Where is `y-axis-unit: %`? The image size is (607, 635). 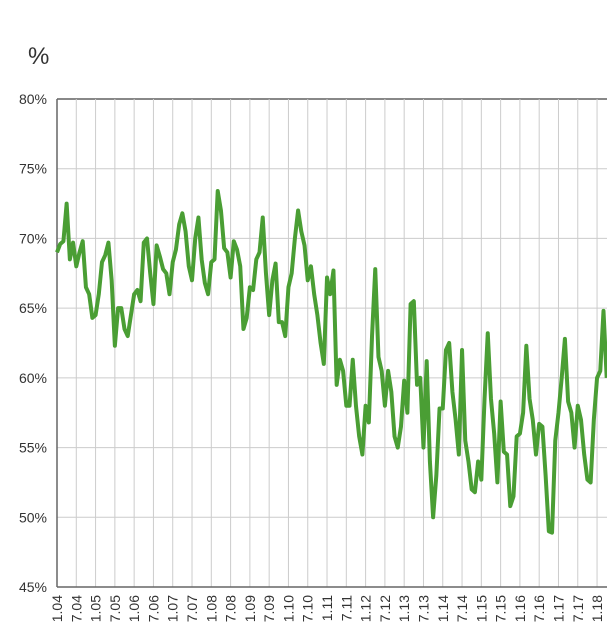
y-axis-unit: % is located at coordinates (38, 56).